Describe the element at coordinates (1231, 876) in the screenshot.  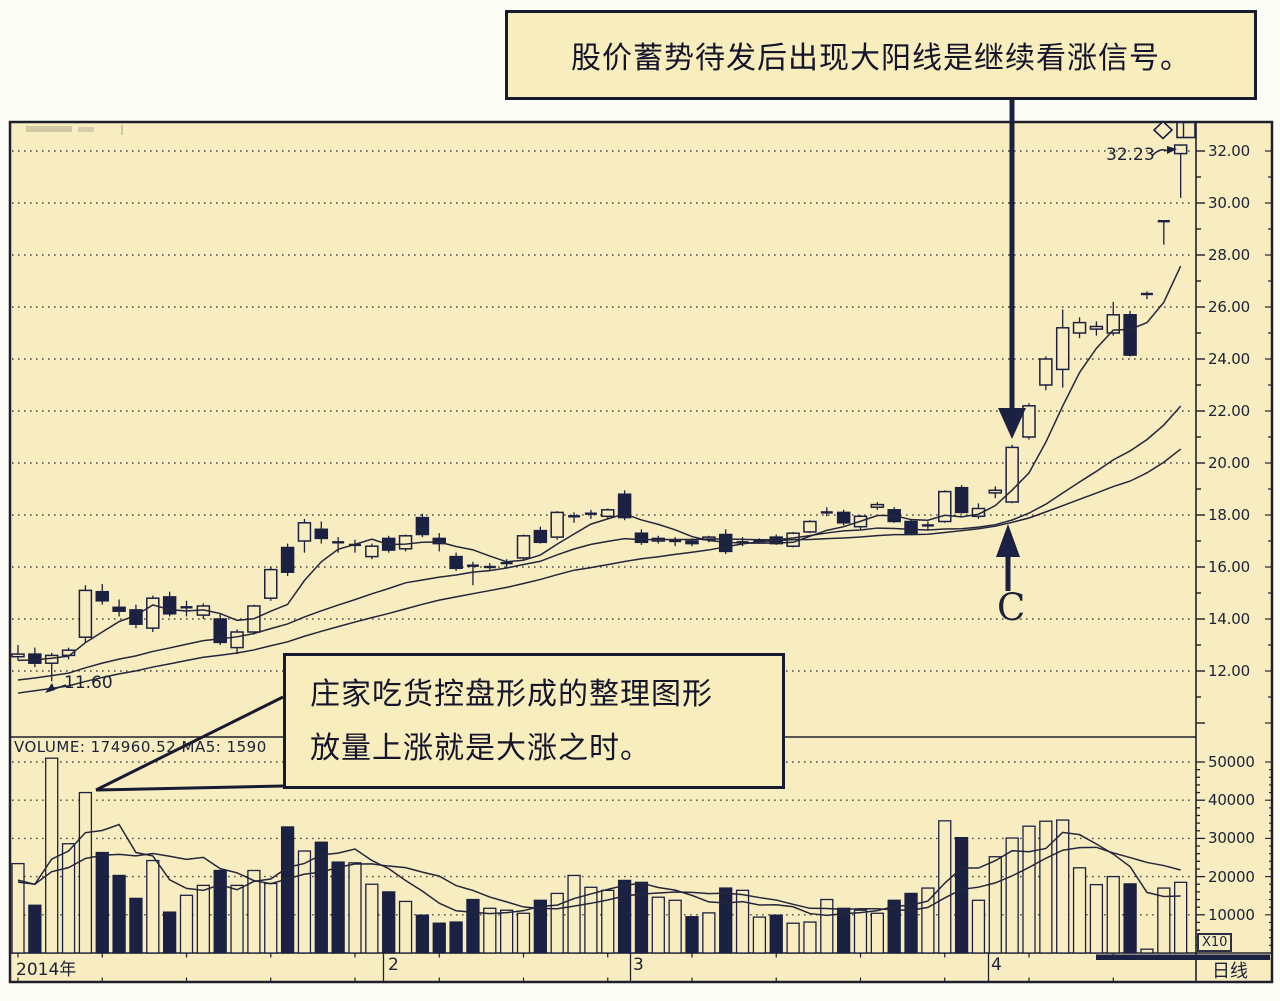
I see `volume-axis-label: 20000` at that location.